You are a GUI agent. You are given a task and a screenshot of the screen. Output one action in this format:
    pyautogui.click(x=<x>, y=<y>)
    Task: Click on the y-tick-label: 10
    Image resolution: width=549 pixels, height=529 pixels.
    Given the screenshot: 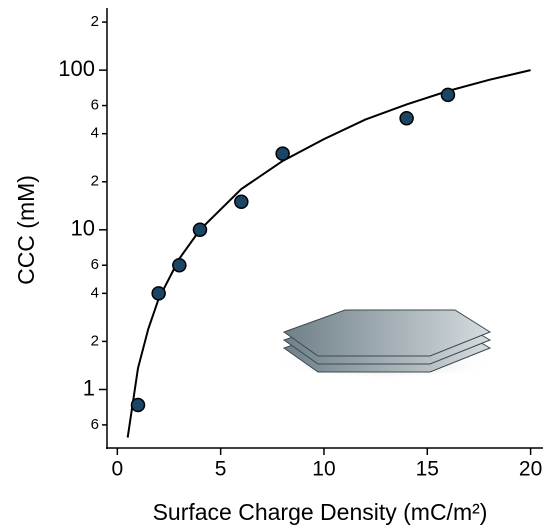 What is the action you would take?
    pyautogui.click(x=83, y=228)
    